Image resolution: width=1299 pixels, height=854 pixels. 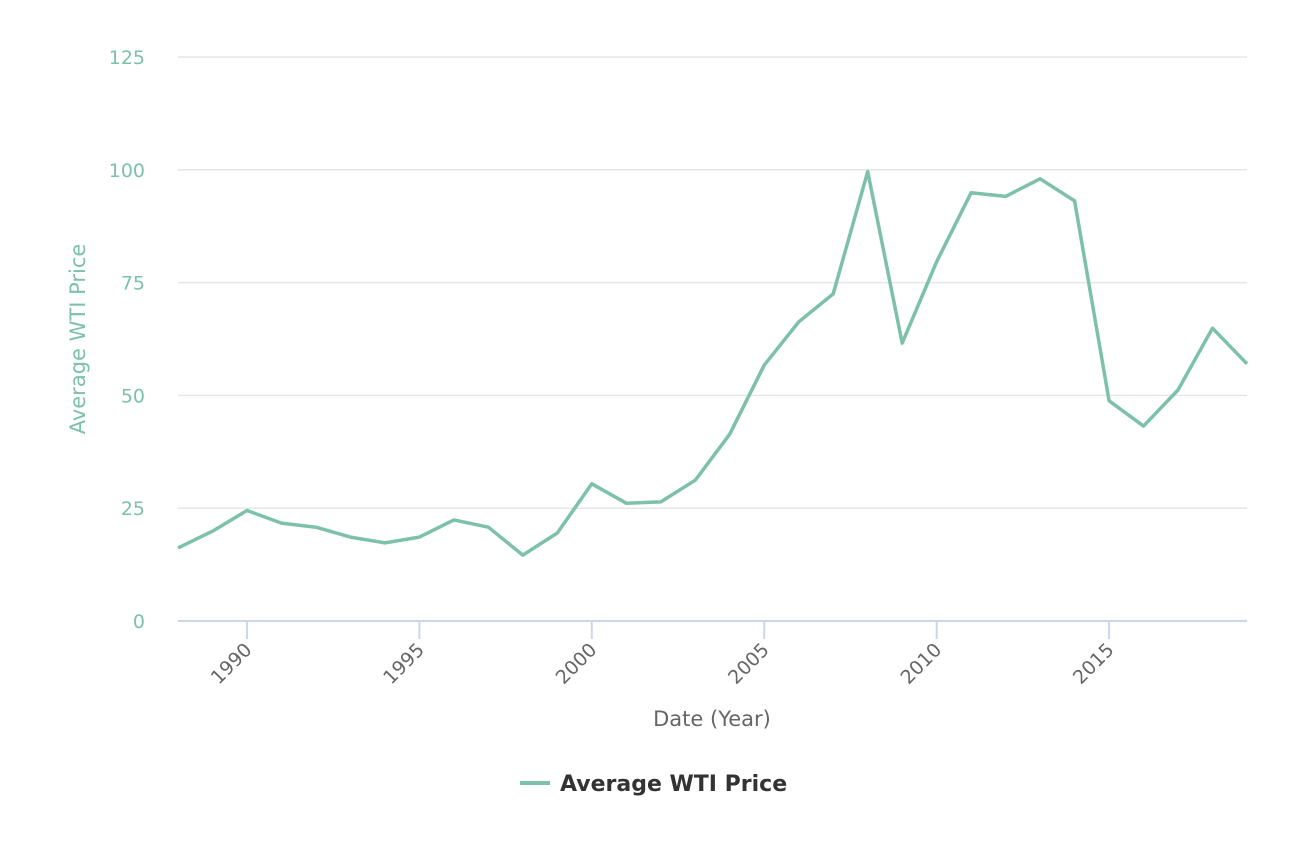 I want to click on y-tick-label: 25, so click(x=133, y=509).